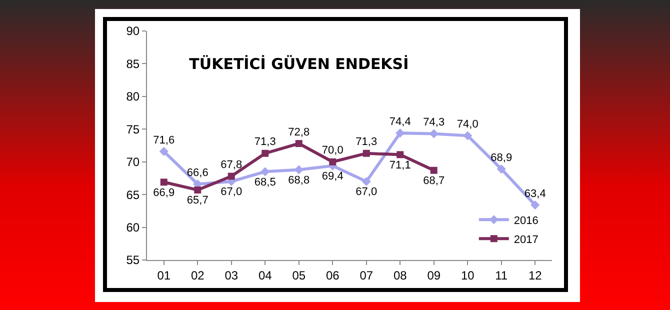 The width and height of the screenshot is (670, 310). What do you see at coordinates (501, 275) in the screenshot?
I see `x-tick-label: 11` at bounding box center [501, 275].